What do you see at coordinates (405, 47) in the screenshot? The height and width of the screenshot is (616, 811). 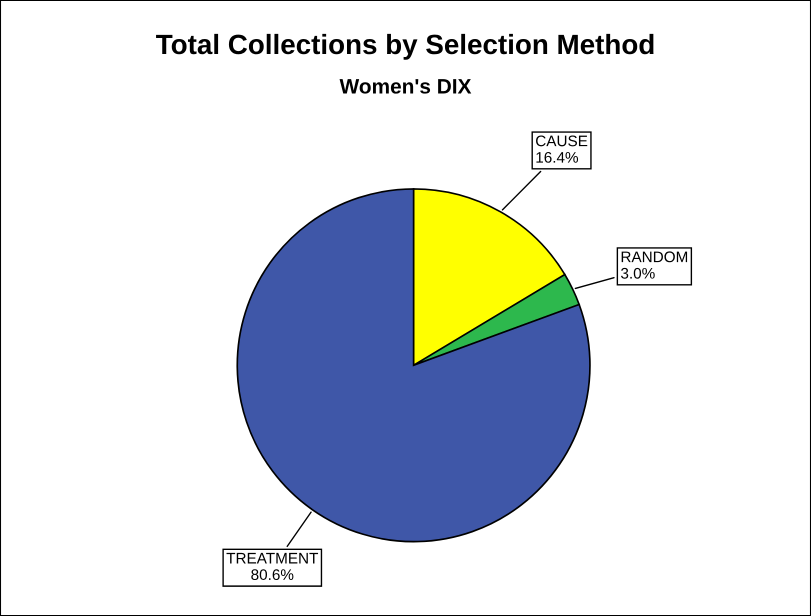 I see `chart-title: Total Collections by Selection Method` at bounding box center [405, 47].